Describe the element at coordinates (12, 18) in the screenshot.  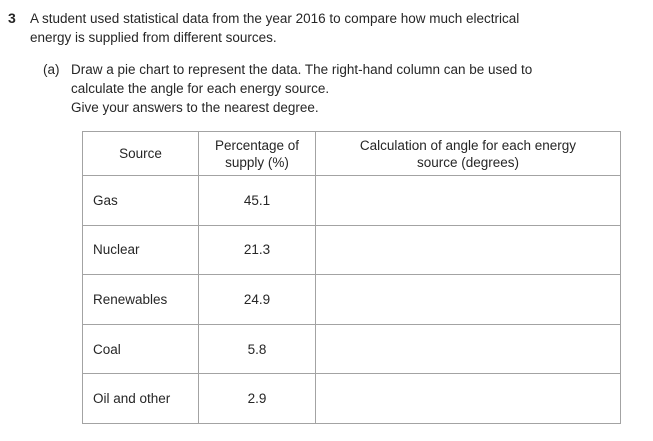
I see `question-number: 3` at that location.